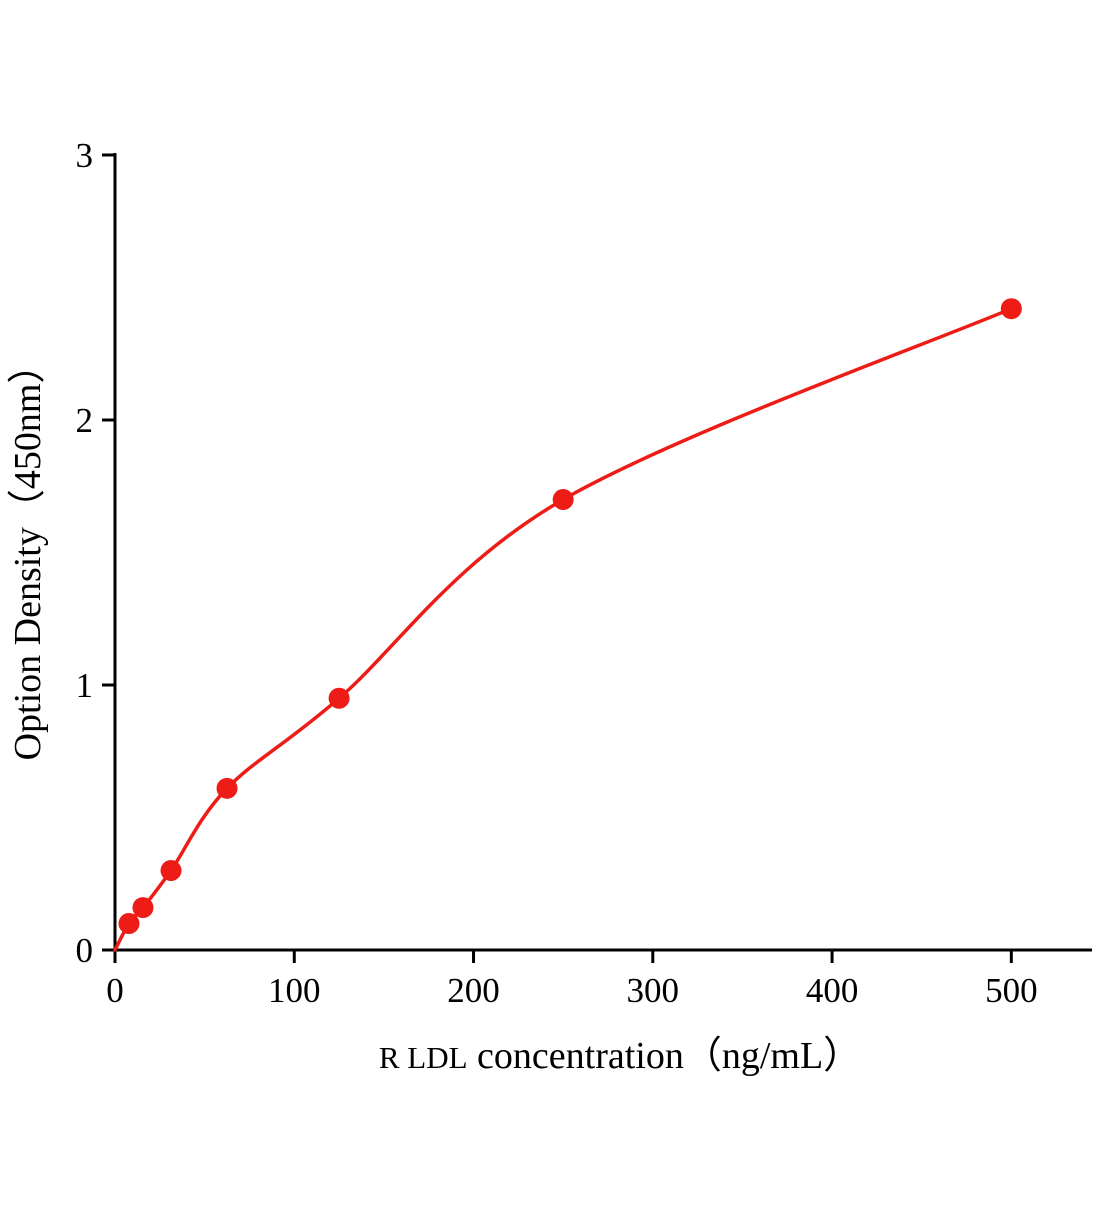 The height and width of the screenshot is (1205, 1104). I want to click on y-tick-label: 0, so click(85, 950).